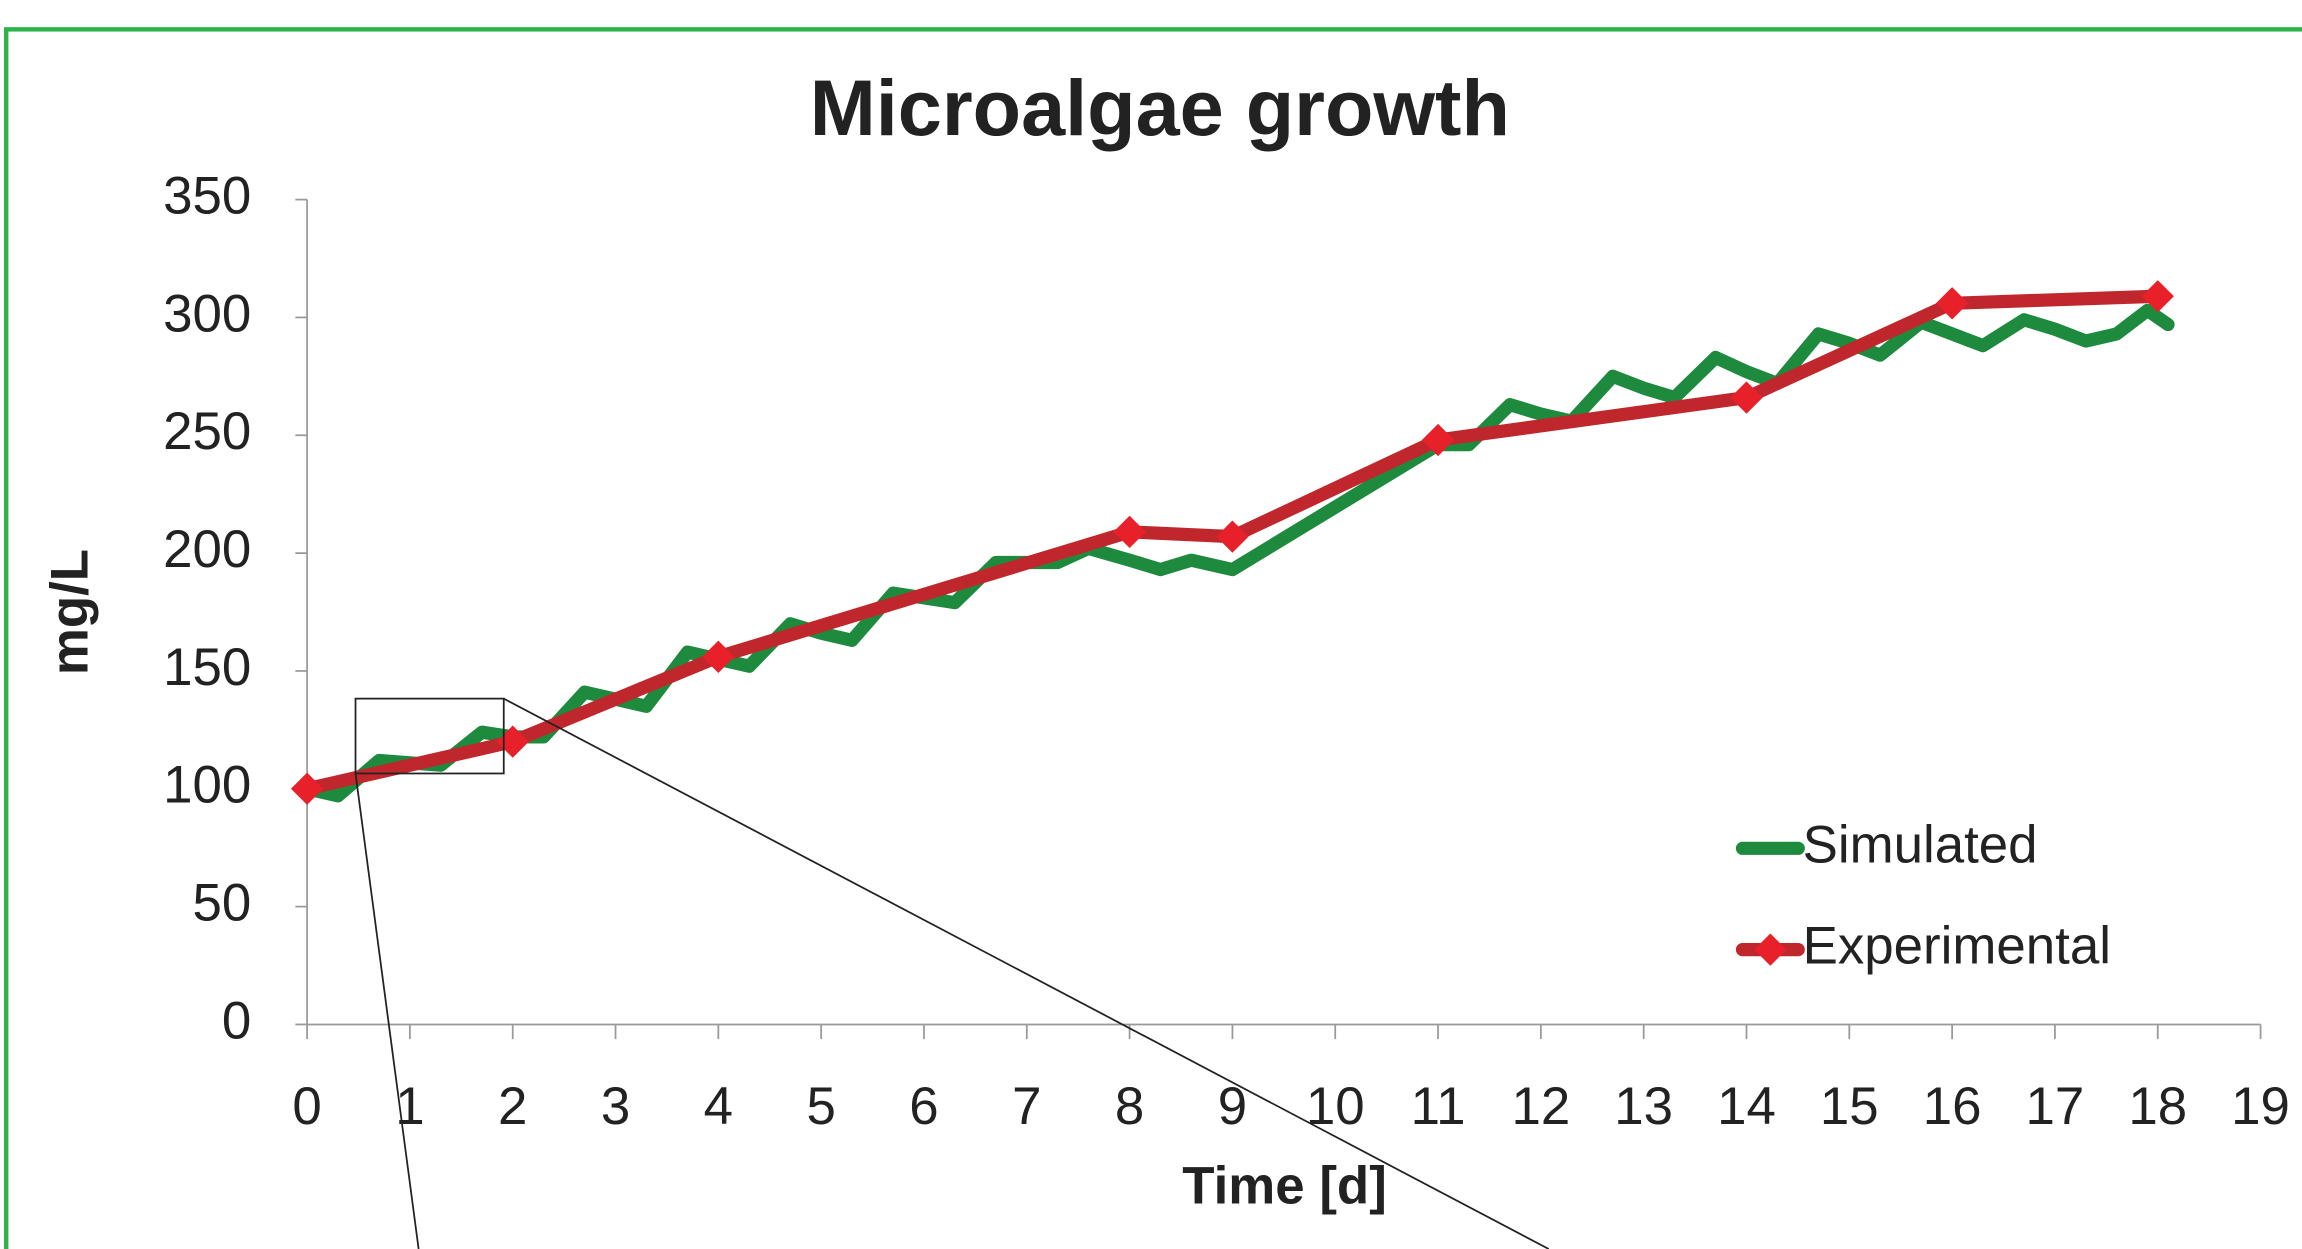 Image resolution: width=2302 pixels, height=1249 pixels. Describe the element at coordinates (1160, 107) in the screenshot. I see `chart-title: Microalgae growth` at that location.